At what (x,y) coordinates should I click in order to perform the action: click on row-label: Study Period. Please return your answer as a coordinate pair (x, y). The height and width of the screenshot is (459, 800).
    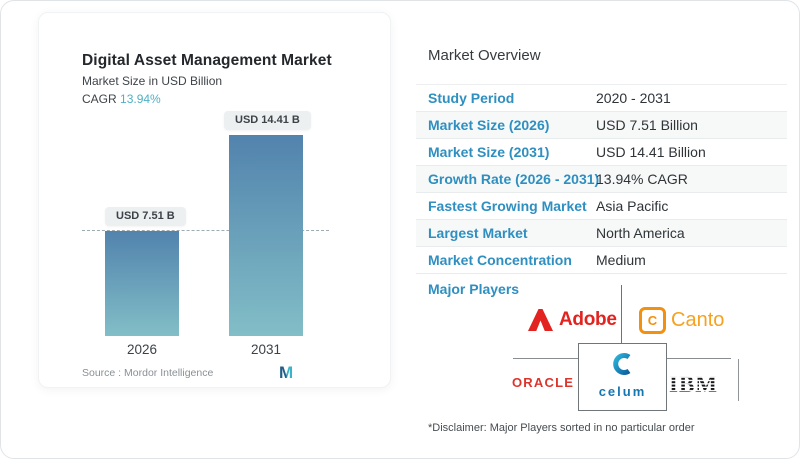
    Looking at the image, I should click on (471, 98).